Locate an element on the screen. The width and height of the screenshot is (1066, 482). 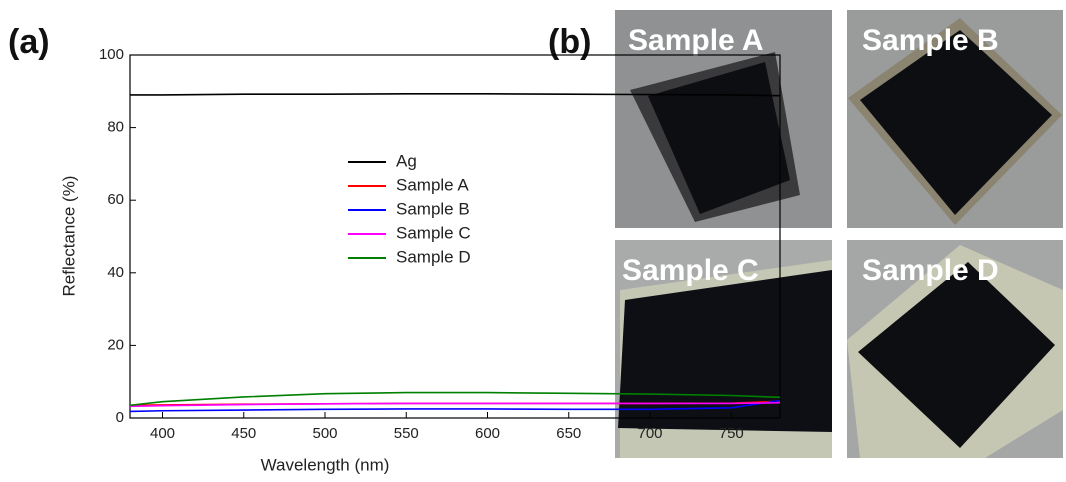
y-tick-label: 100 is located at coordinates (111, 54).